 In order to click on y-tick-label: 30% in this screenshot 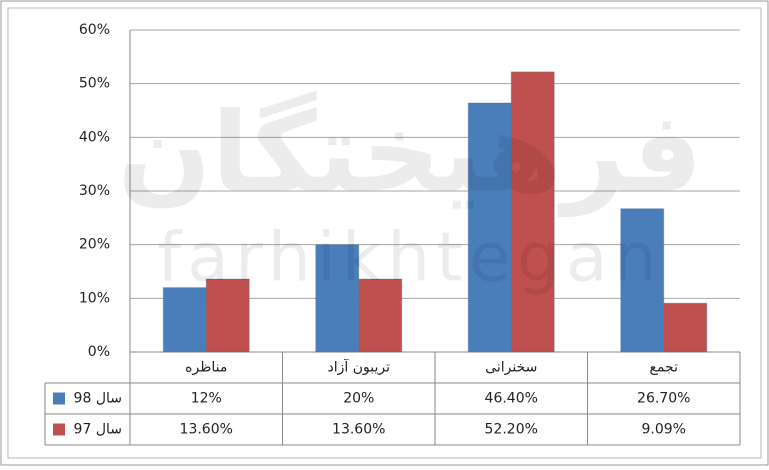, I will do `click(94, 191)`.